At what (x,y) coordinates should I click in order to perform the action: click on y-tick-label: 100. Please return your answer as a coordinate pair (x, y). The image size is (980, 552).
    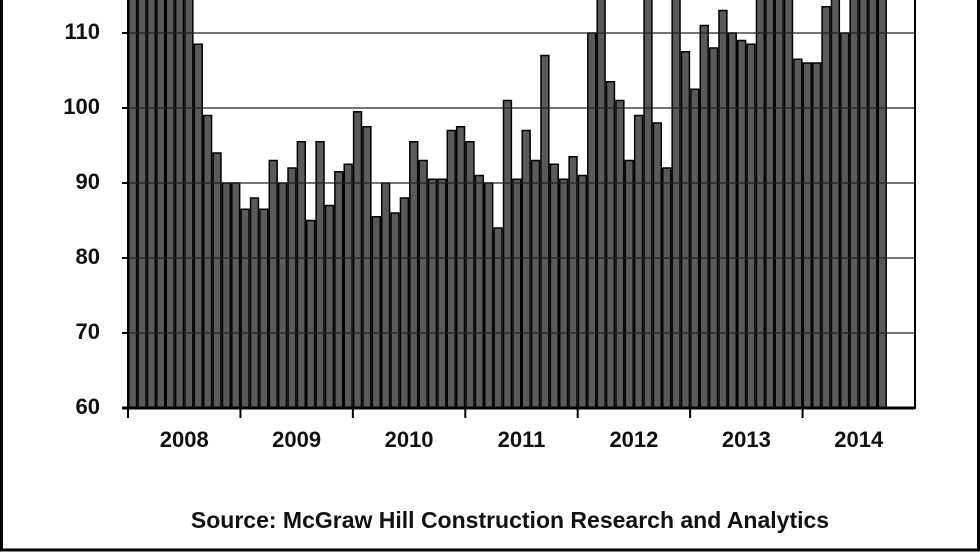
    Looking at the image, I should click on (81, 106).